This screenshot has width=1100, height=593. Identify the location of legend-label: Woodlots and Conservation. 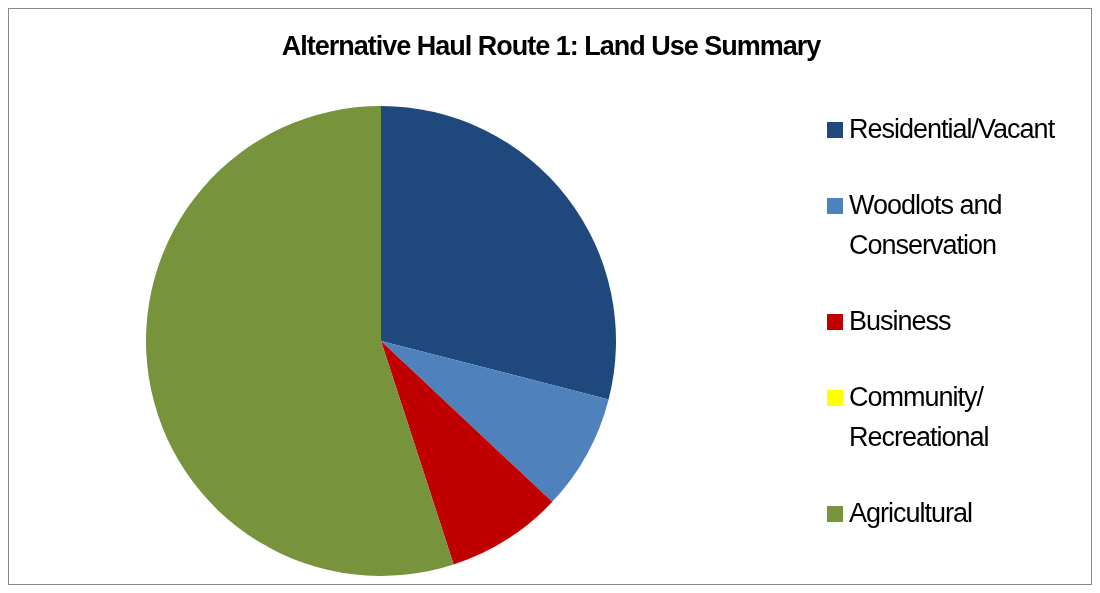
(926, 225).